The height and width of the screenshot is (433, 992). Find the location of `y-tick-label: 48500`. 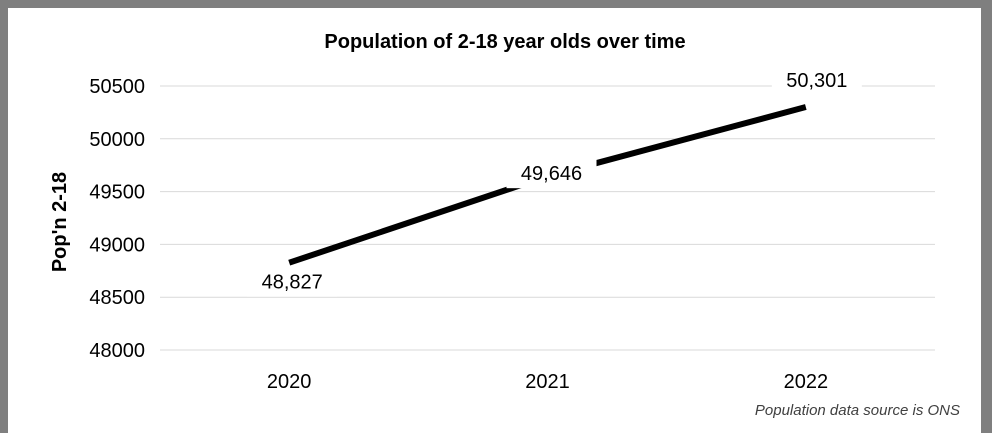

y-tick-label: 48500 is located at coordinates (117, 298).